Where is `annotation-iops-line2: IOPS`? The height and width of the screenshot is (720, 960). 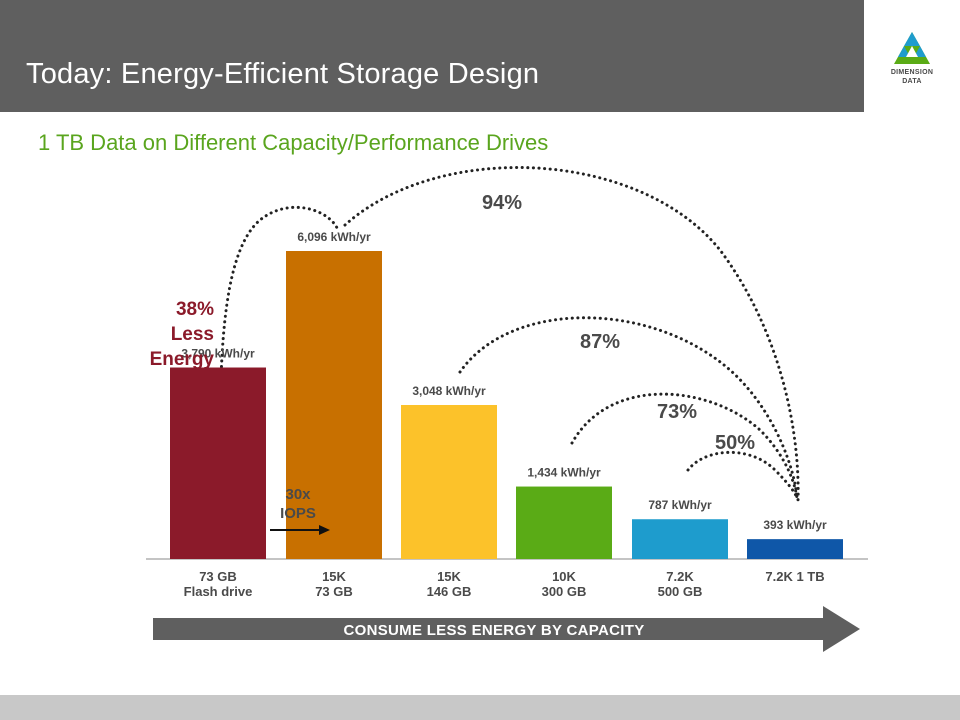
annotation-iops-line2: IOPS is located at coordinates (298, 513).